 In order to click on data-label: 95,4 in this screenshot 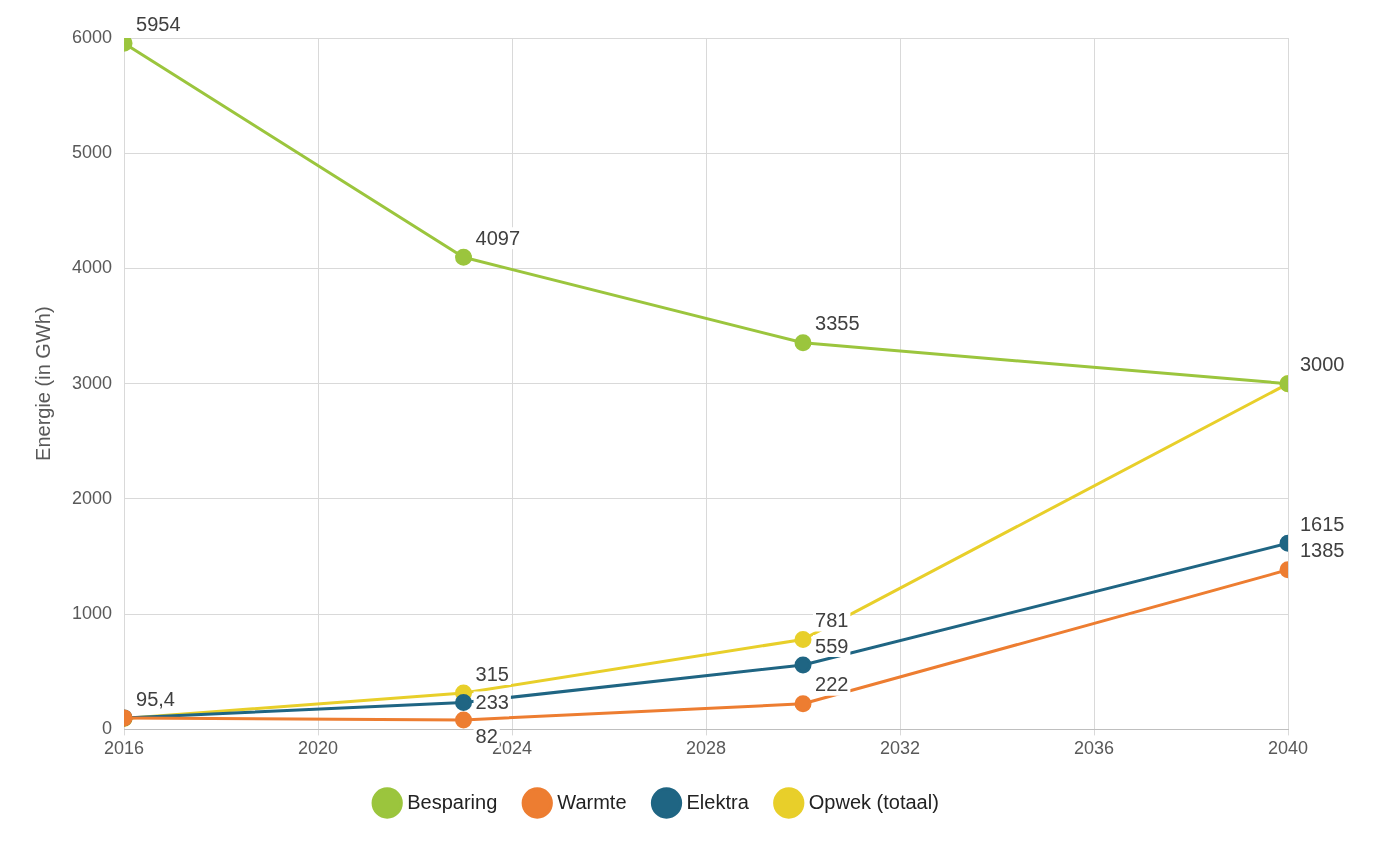, I will do `click(155, 698)`.